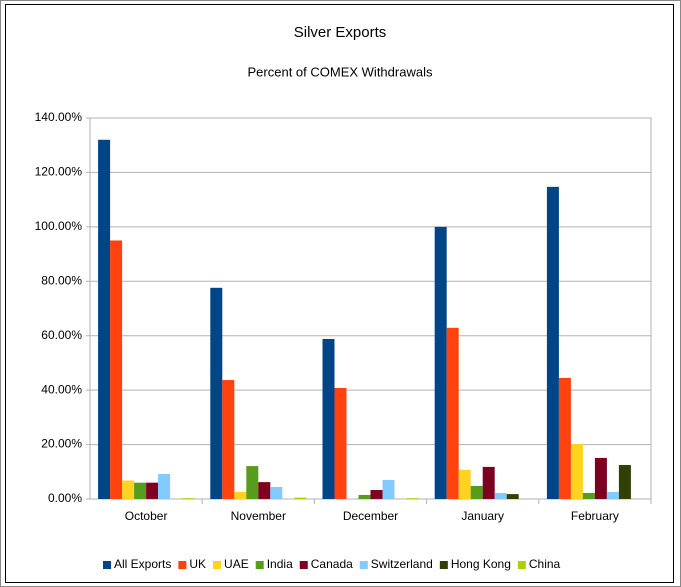 The width and height of the screenshot is (681, 587). What do you see at coordinates (61, 444) in the screenshot?
I see `y-tick-label: 20.00%` at bounding box center [61, 444].